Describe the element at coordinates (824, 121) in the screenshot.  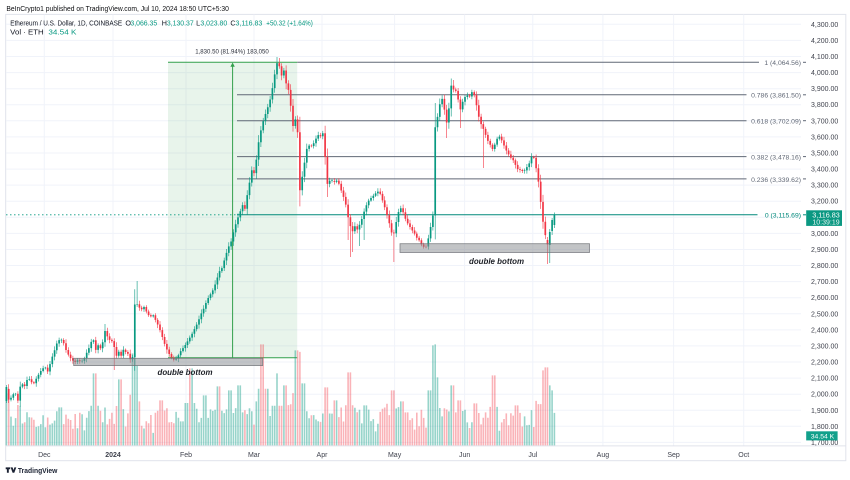
I see `svg-text: 3,700.00` at that location.